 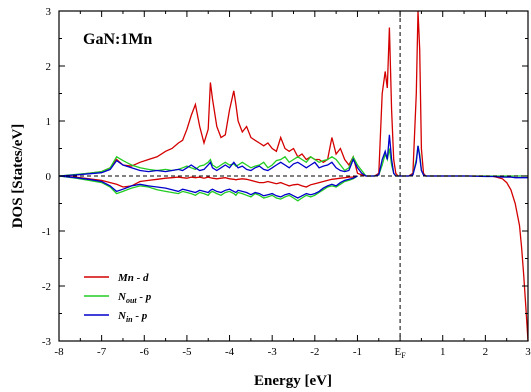 I want to click on x-tick-label: 3, so click(x=528, y=352).